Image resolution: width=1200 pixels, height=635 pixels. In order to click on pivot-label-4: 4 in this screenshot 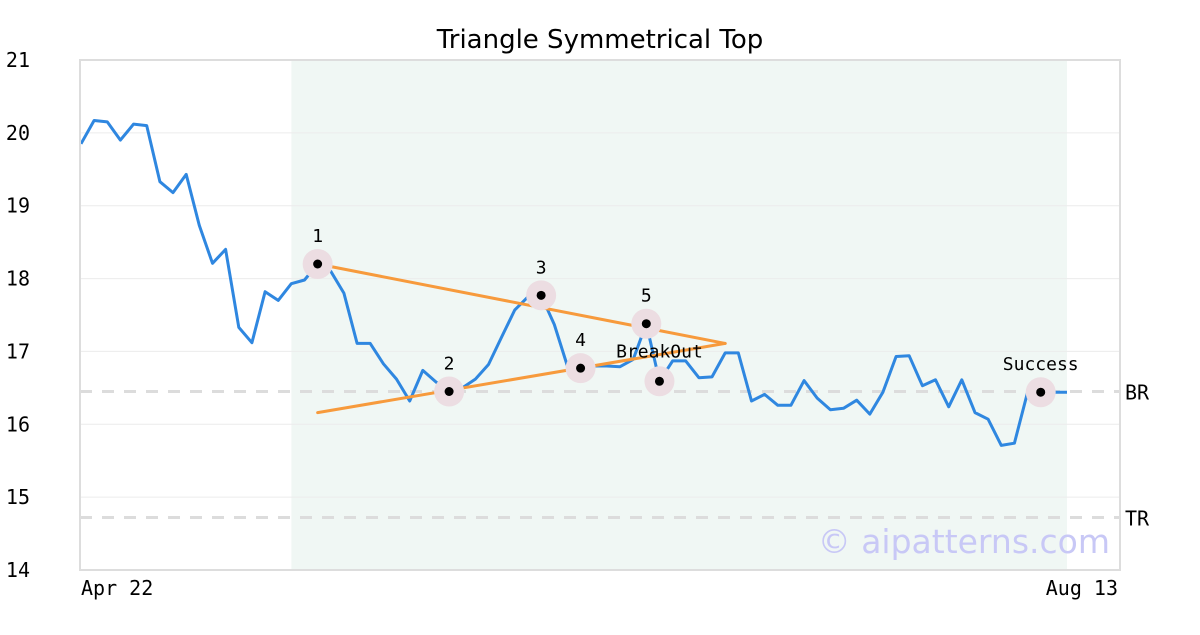, I will do `click(580, 340)`.